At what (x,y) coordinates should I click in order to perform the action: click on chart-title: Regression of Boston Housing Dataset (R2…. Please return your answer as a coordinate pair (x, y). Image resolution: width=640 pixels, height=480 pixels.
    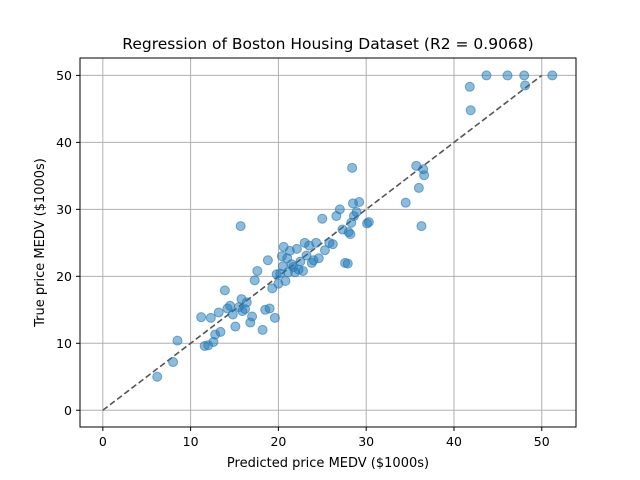
    Looking at the image, I should click on (327, 44).